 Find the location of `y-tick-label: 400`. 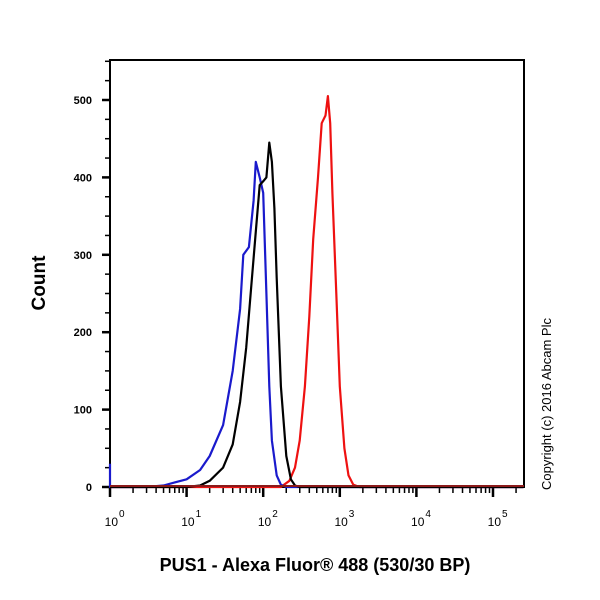

y-tick-label: 400 is located at coordinates (83, 178).